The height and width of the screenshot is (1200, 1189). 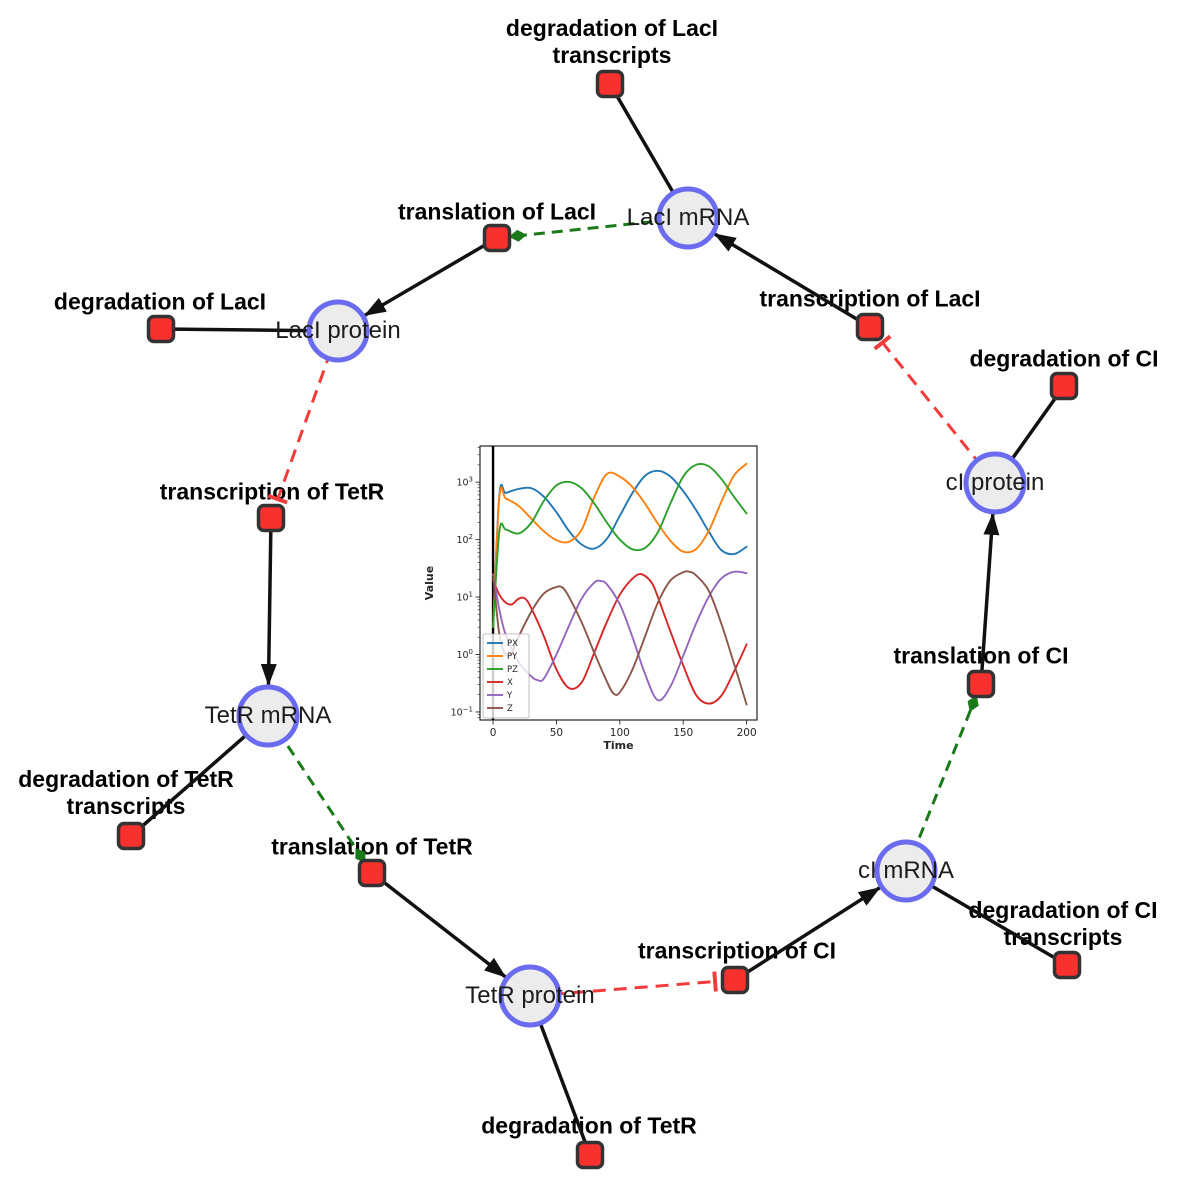 I want to click on reaction-node-translation-laci, so click(x=497, y=238).